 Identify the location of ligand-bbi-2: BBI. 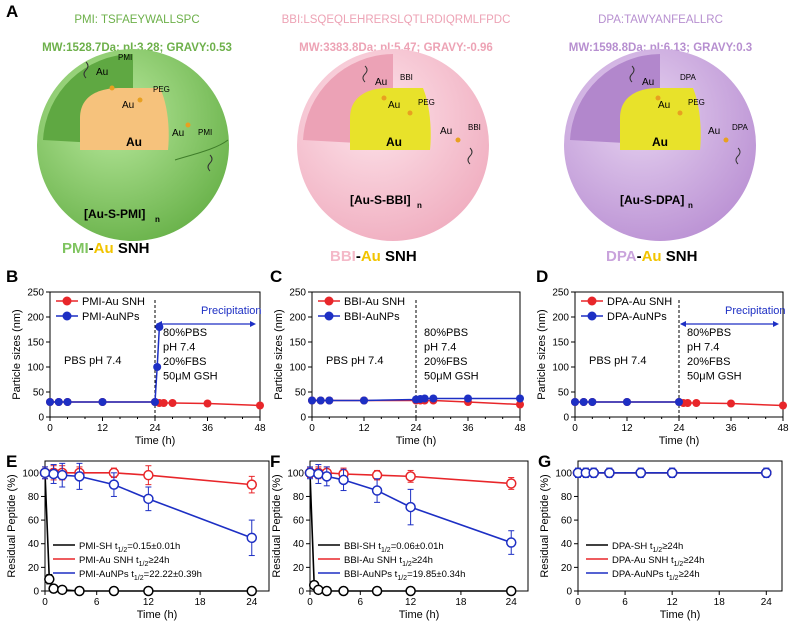
(474, 127).